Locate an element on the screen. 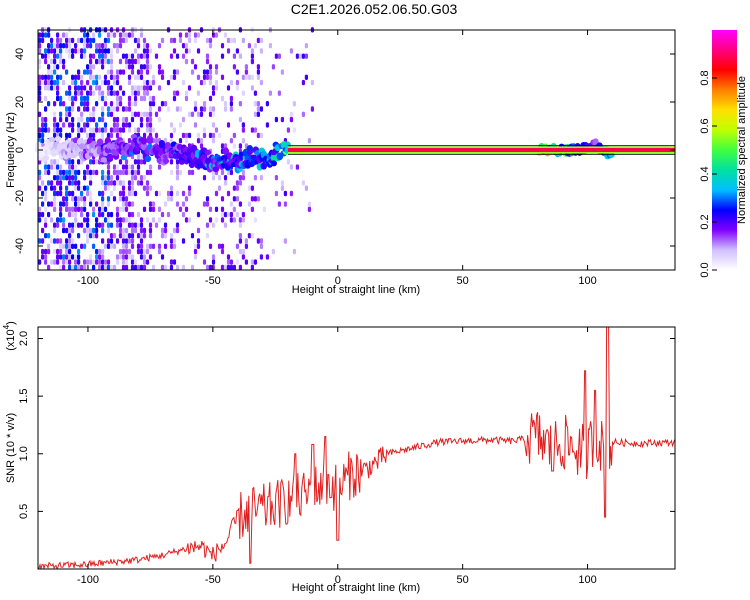  spectrogram-y-tick-label: -20 is located at coordinates (20, 198).